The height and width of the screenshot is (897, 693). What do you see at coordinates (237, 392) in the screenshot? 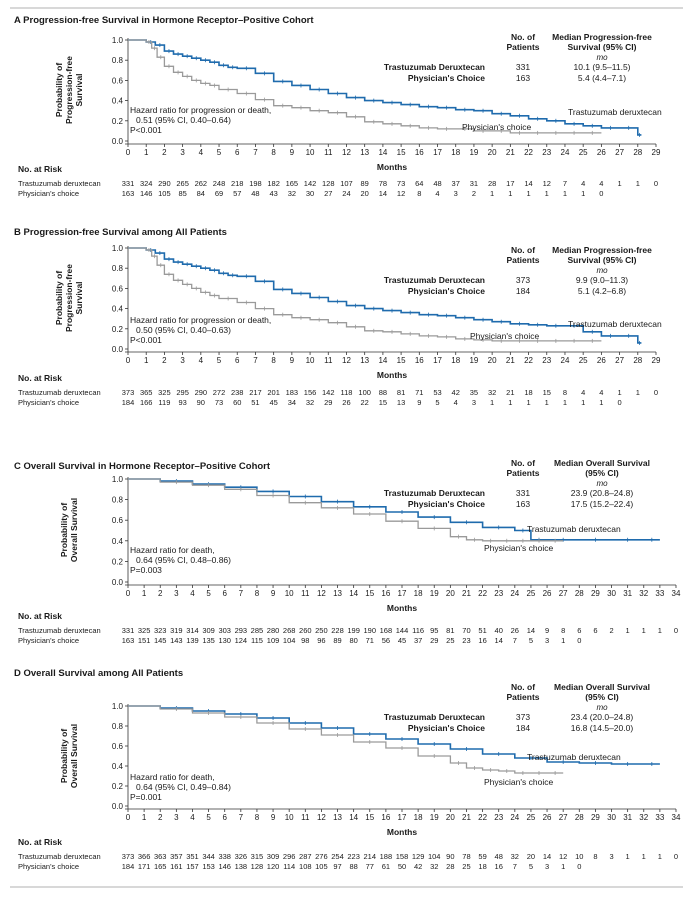
I see `risk-value: 238` at bounding box center [237, 392].